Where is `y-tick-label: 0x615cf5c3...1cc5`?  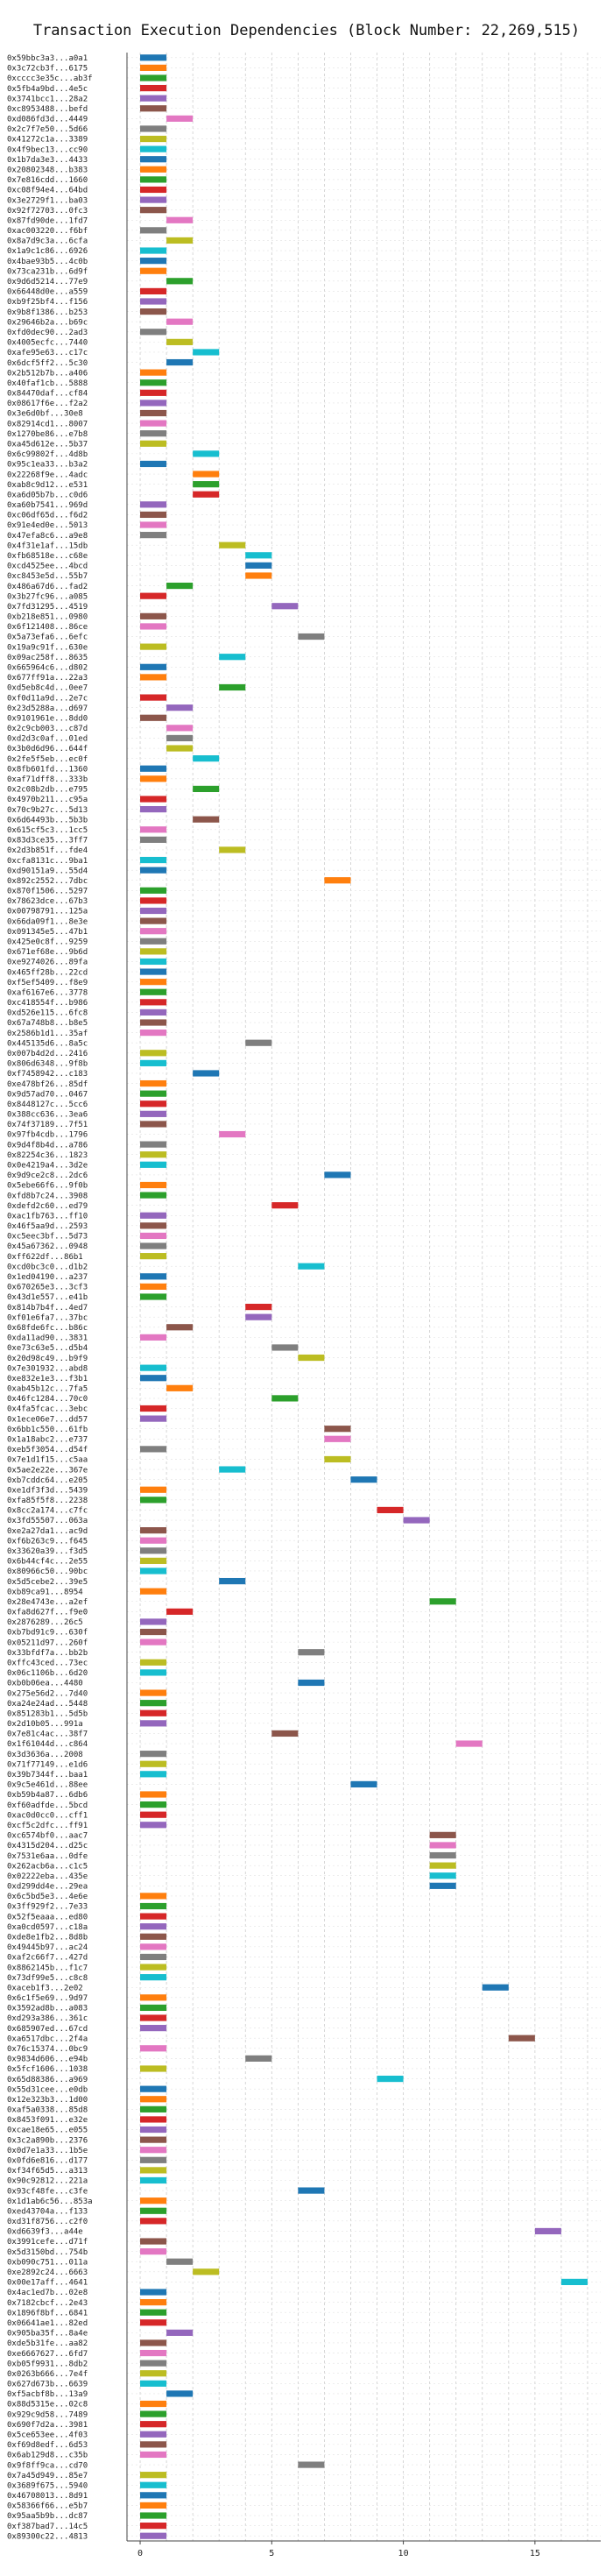 y-tick-label: 0x615cf5c3...1cc5 is located at coordinates (47, 830).